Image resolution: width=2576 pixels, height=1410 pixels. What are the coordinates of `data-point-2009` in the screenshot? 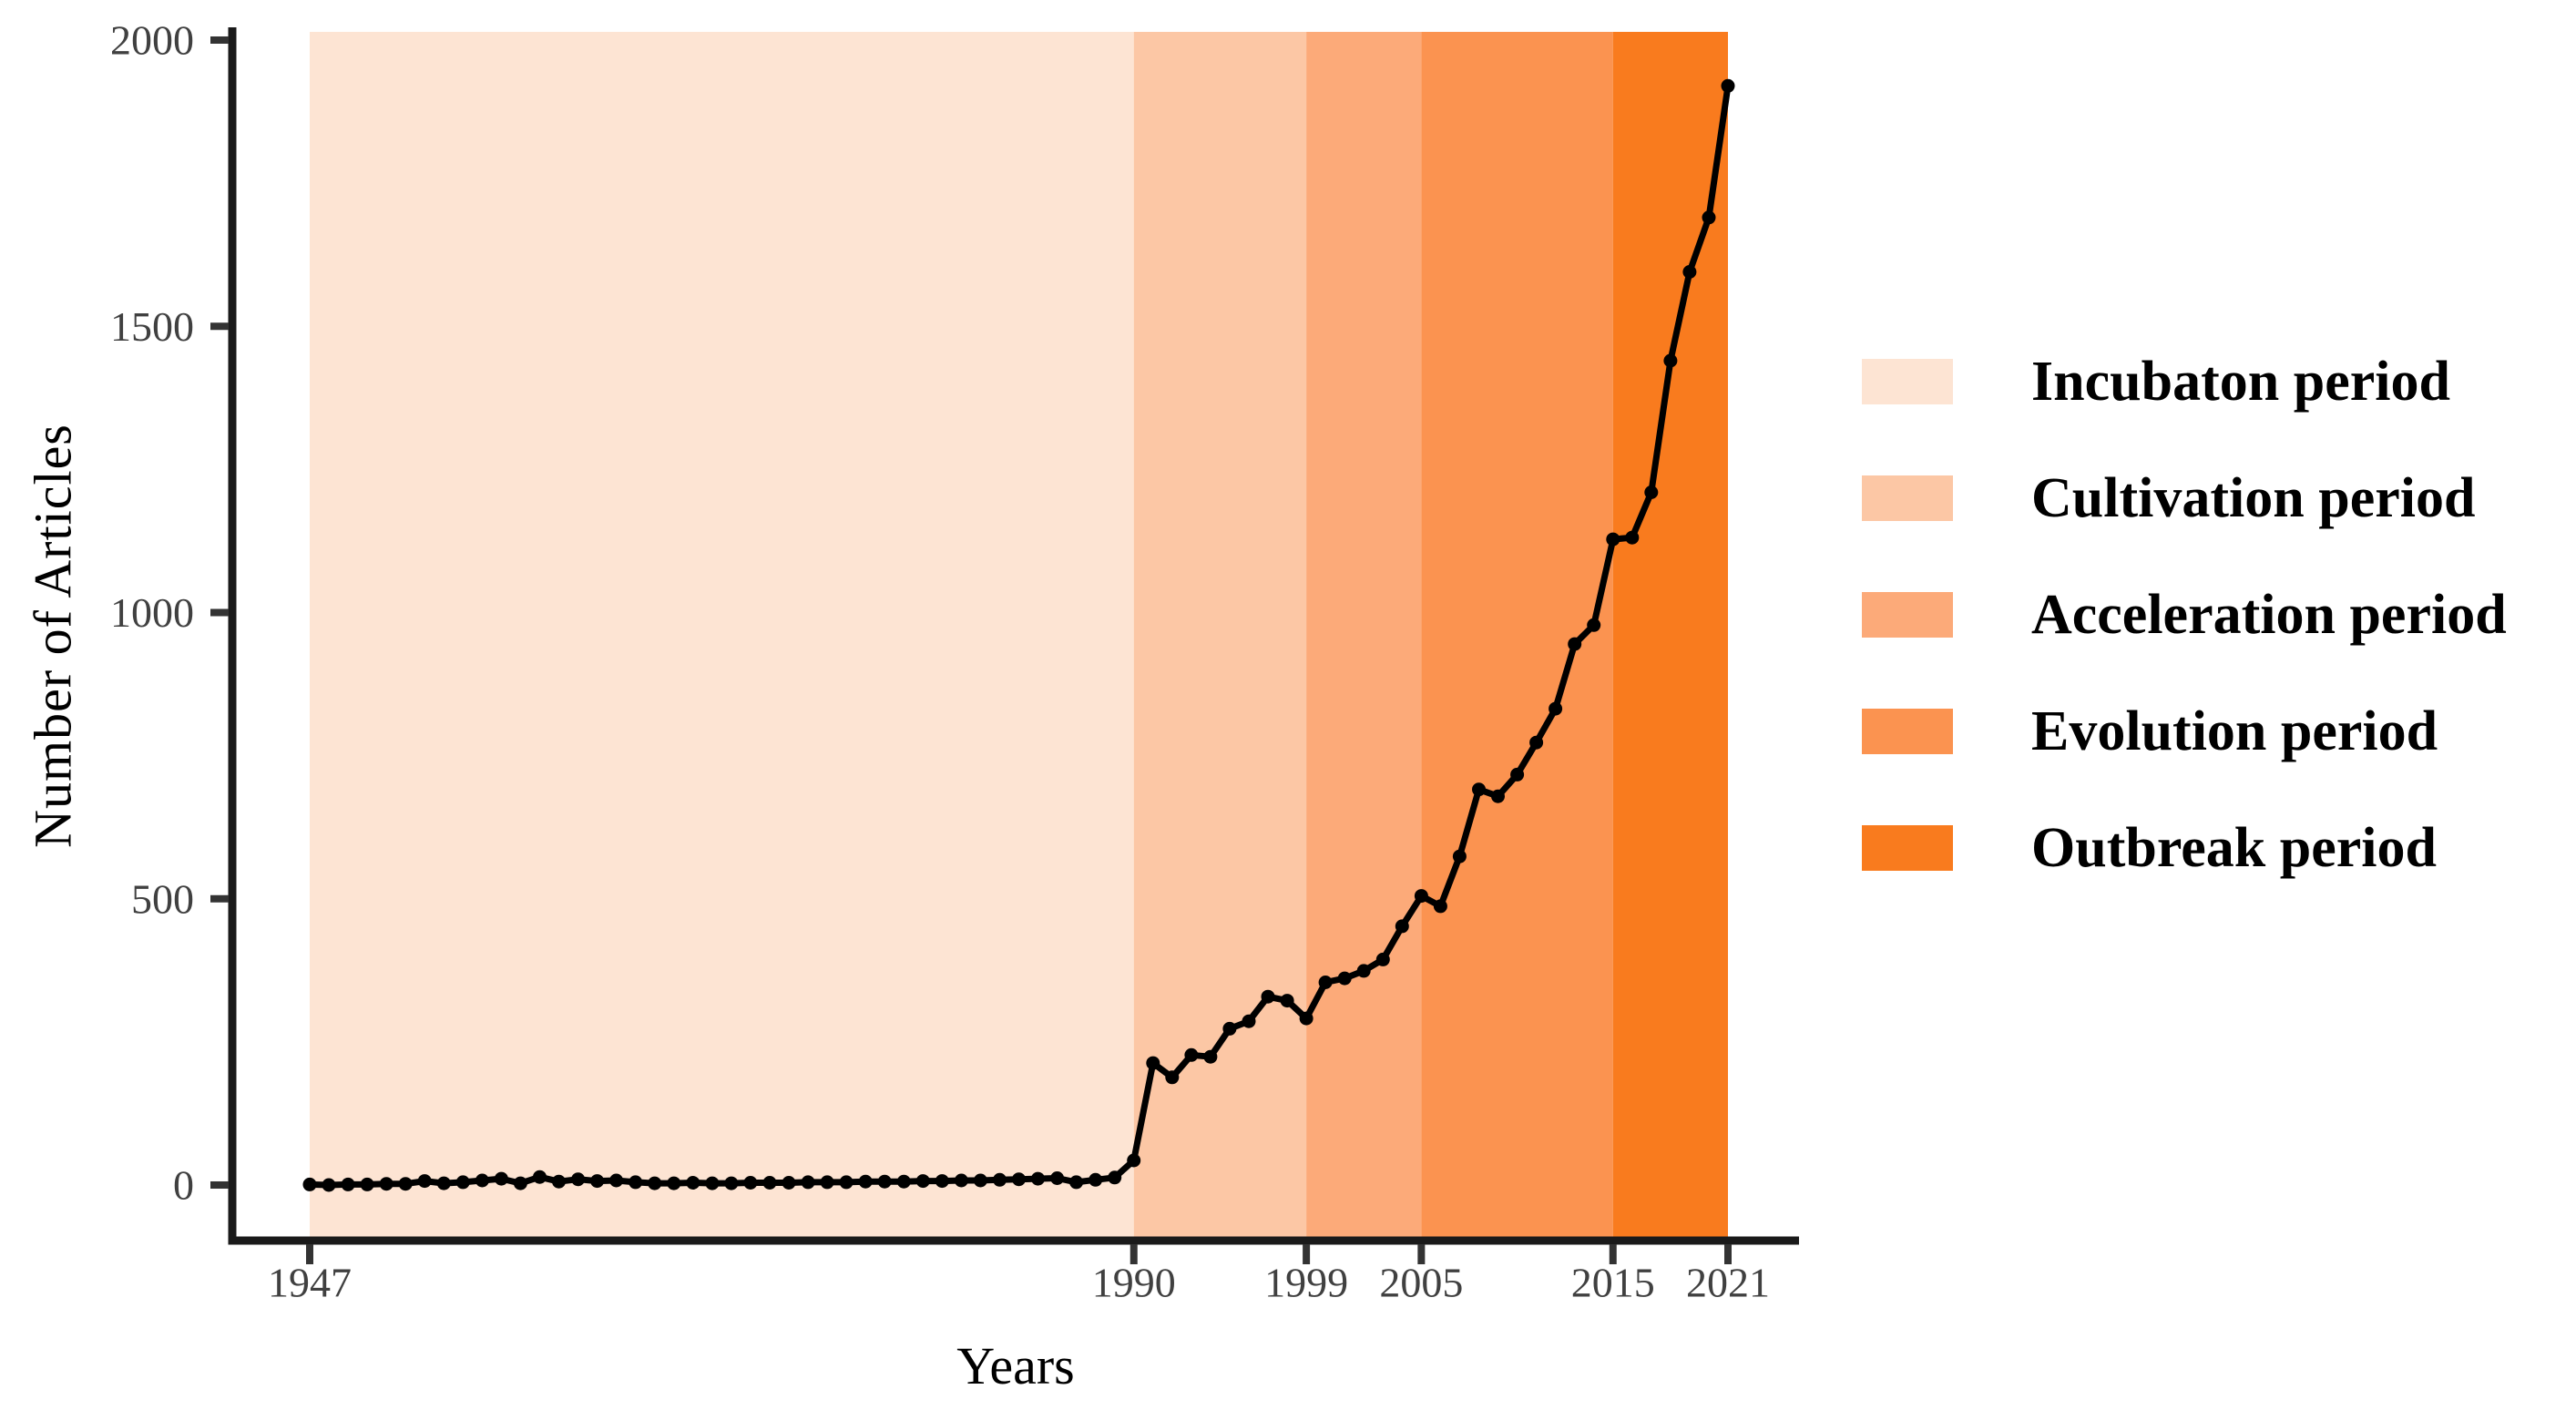 It's located at (1498, 796).